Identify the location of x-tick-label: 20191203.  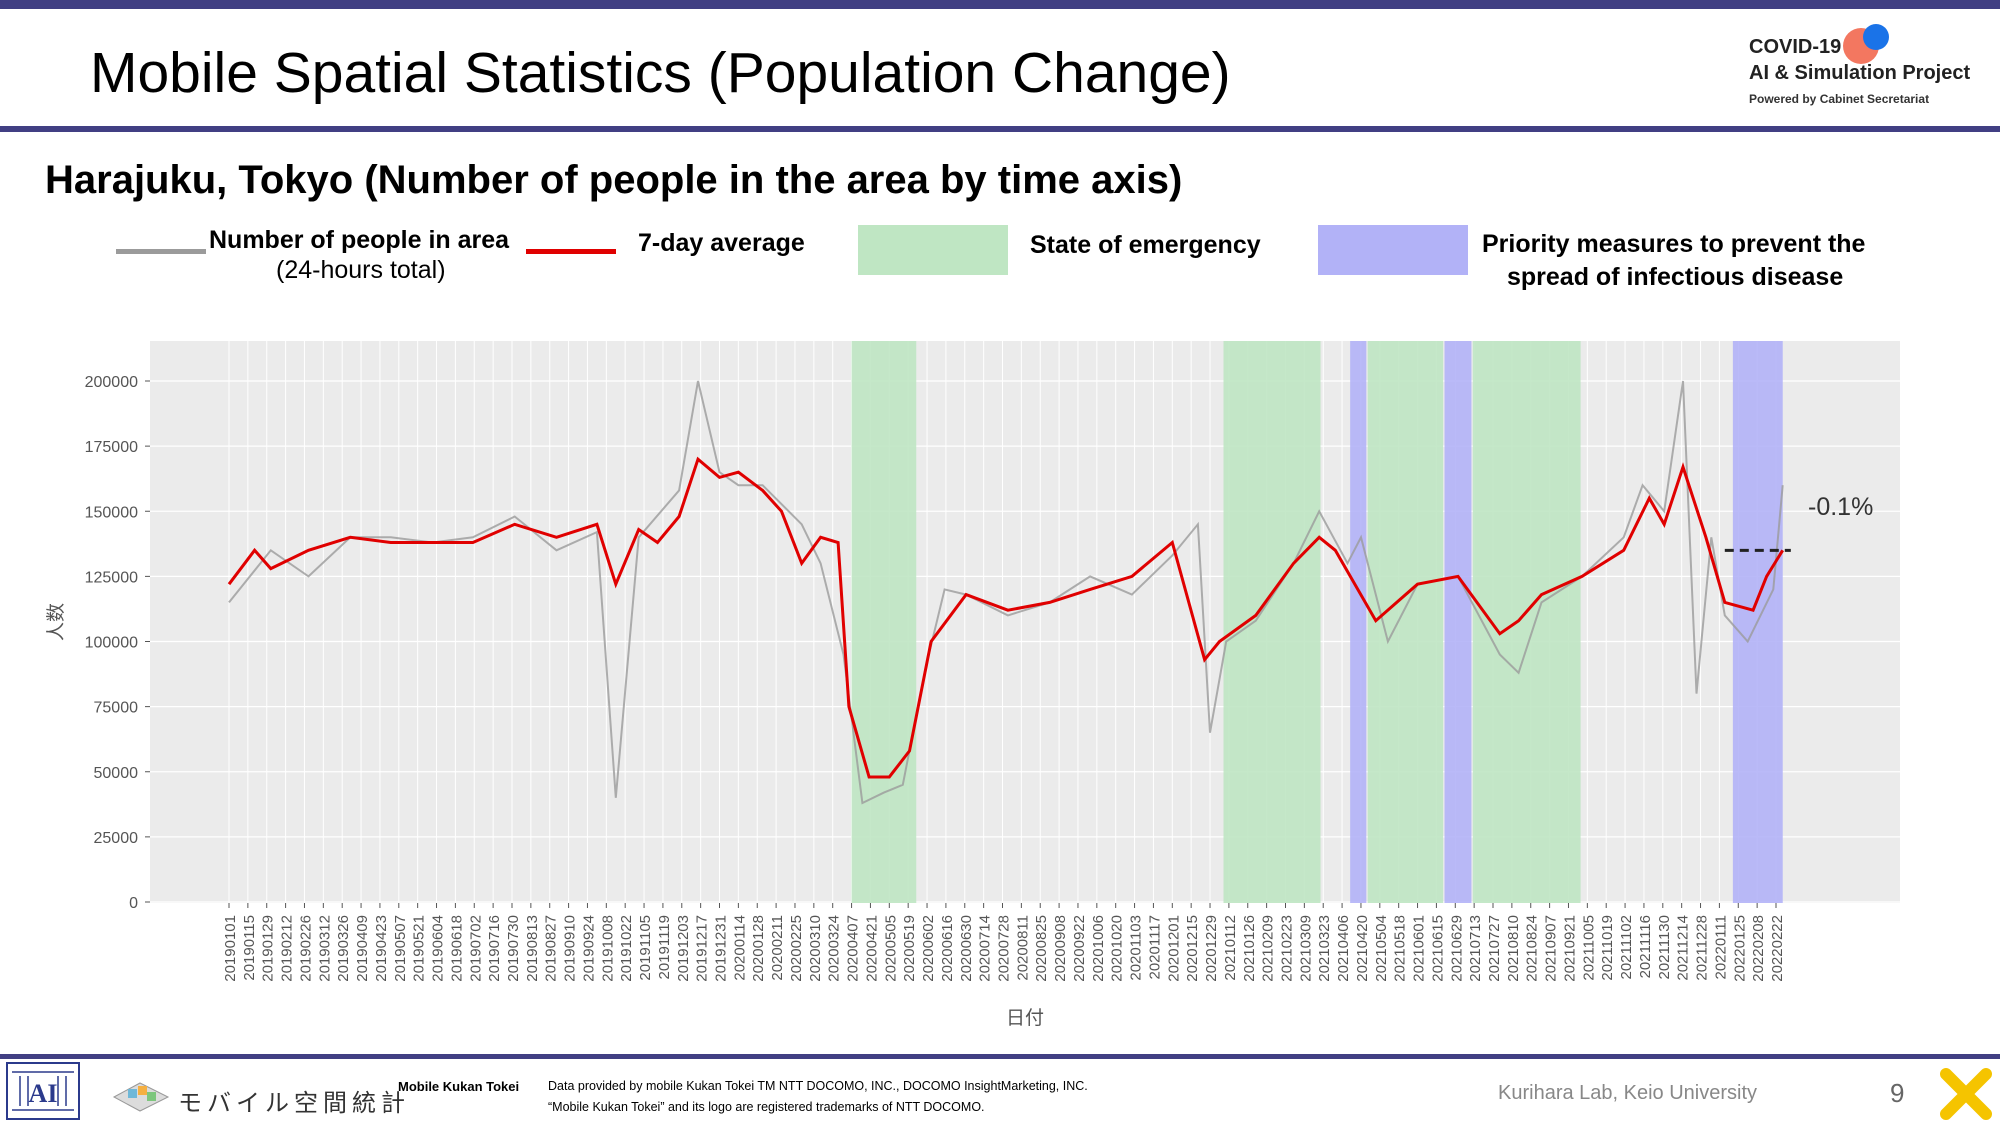
(683, 948).